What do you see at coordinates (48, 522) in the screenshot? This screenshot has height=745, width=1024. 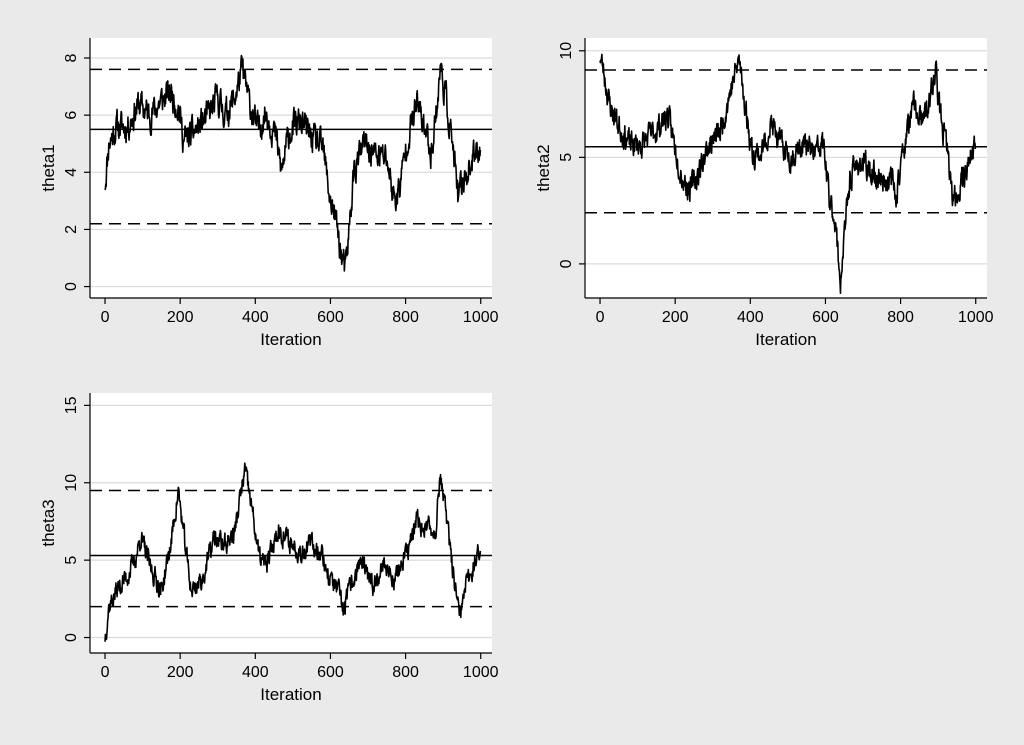 I see `y-axis-title: theta3` at bounding box center [48, 522].